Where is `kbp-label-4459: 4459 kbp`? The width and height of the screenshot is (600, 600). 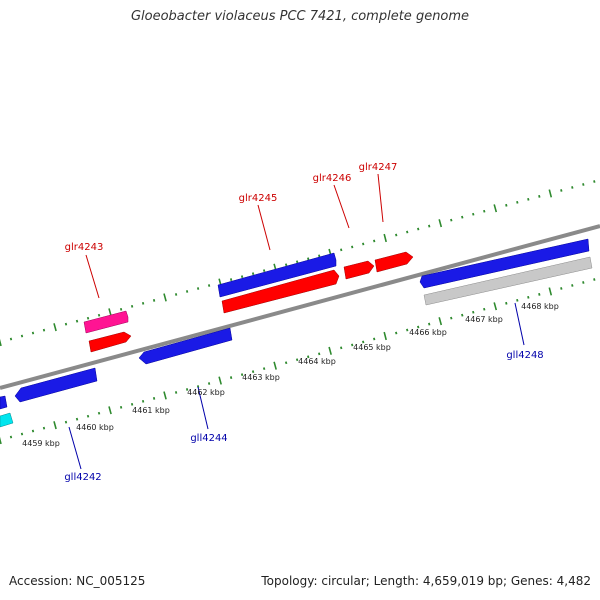 kbp-label-4459: 4459 kbp is located at coordinates (41, 443).